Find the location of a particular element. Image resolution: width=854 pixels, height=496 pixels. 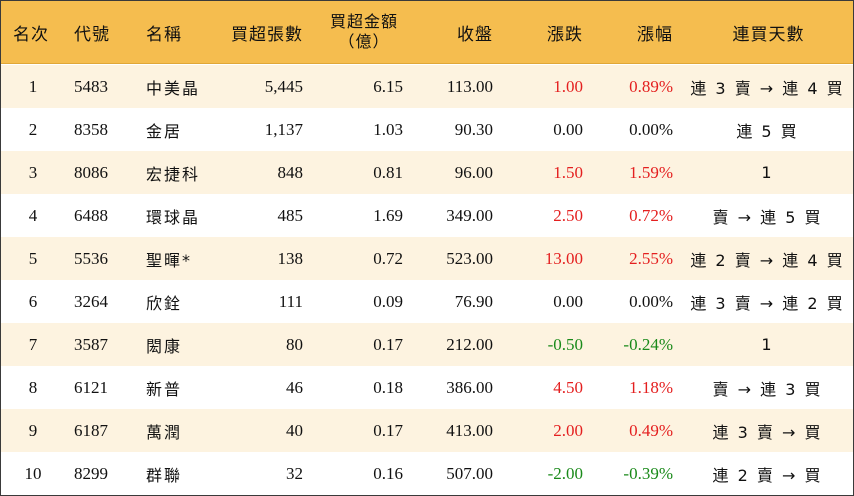

cell-change: 1.00 is located at coordinates (568, 86).